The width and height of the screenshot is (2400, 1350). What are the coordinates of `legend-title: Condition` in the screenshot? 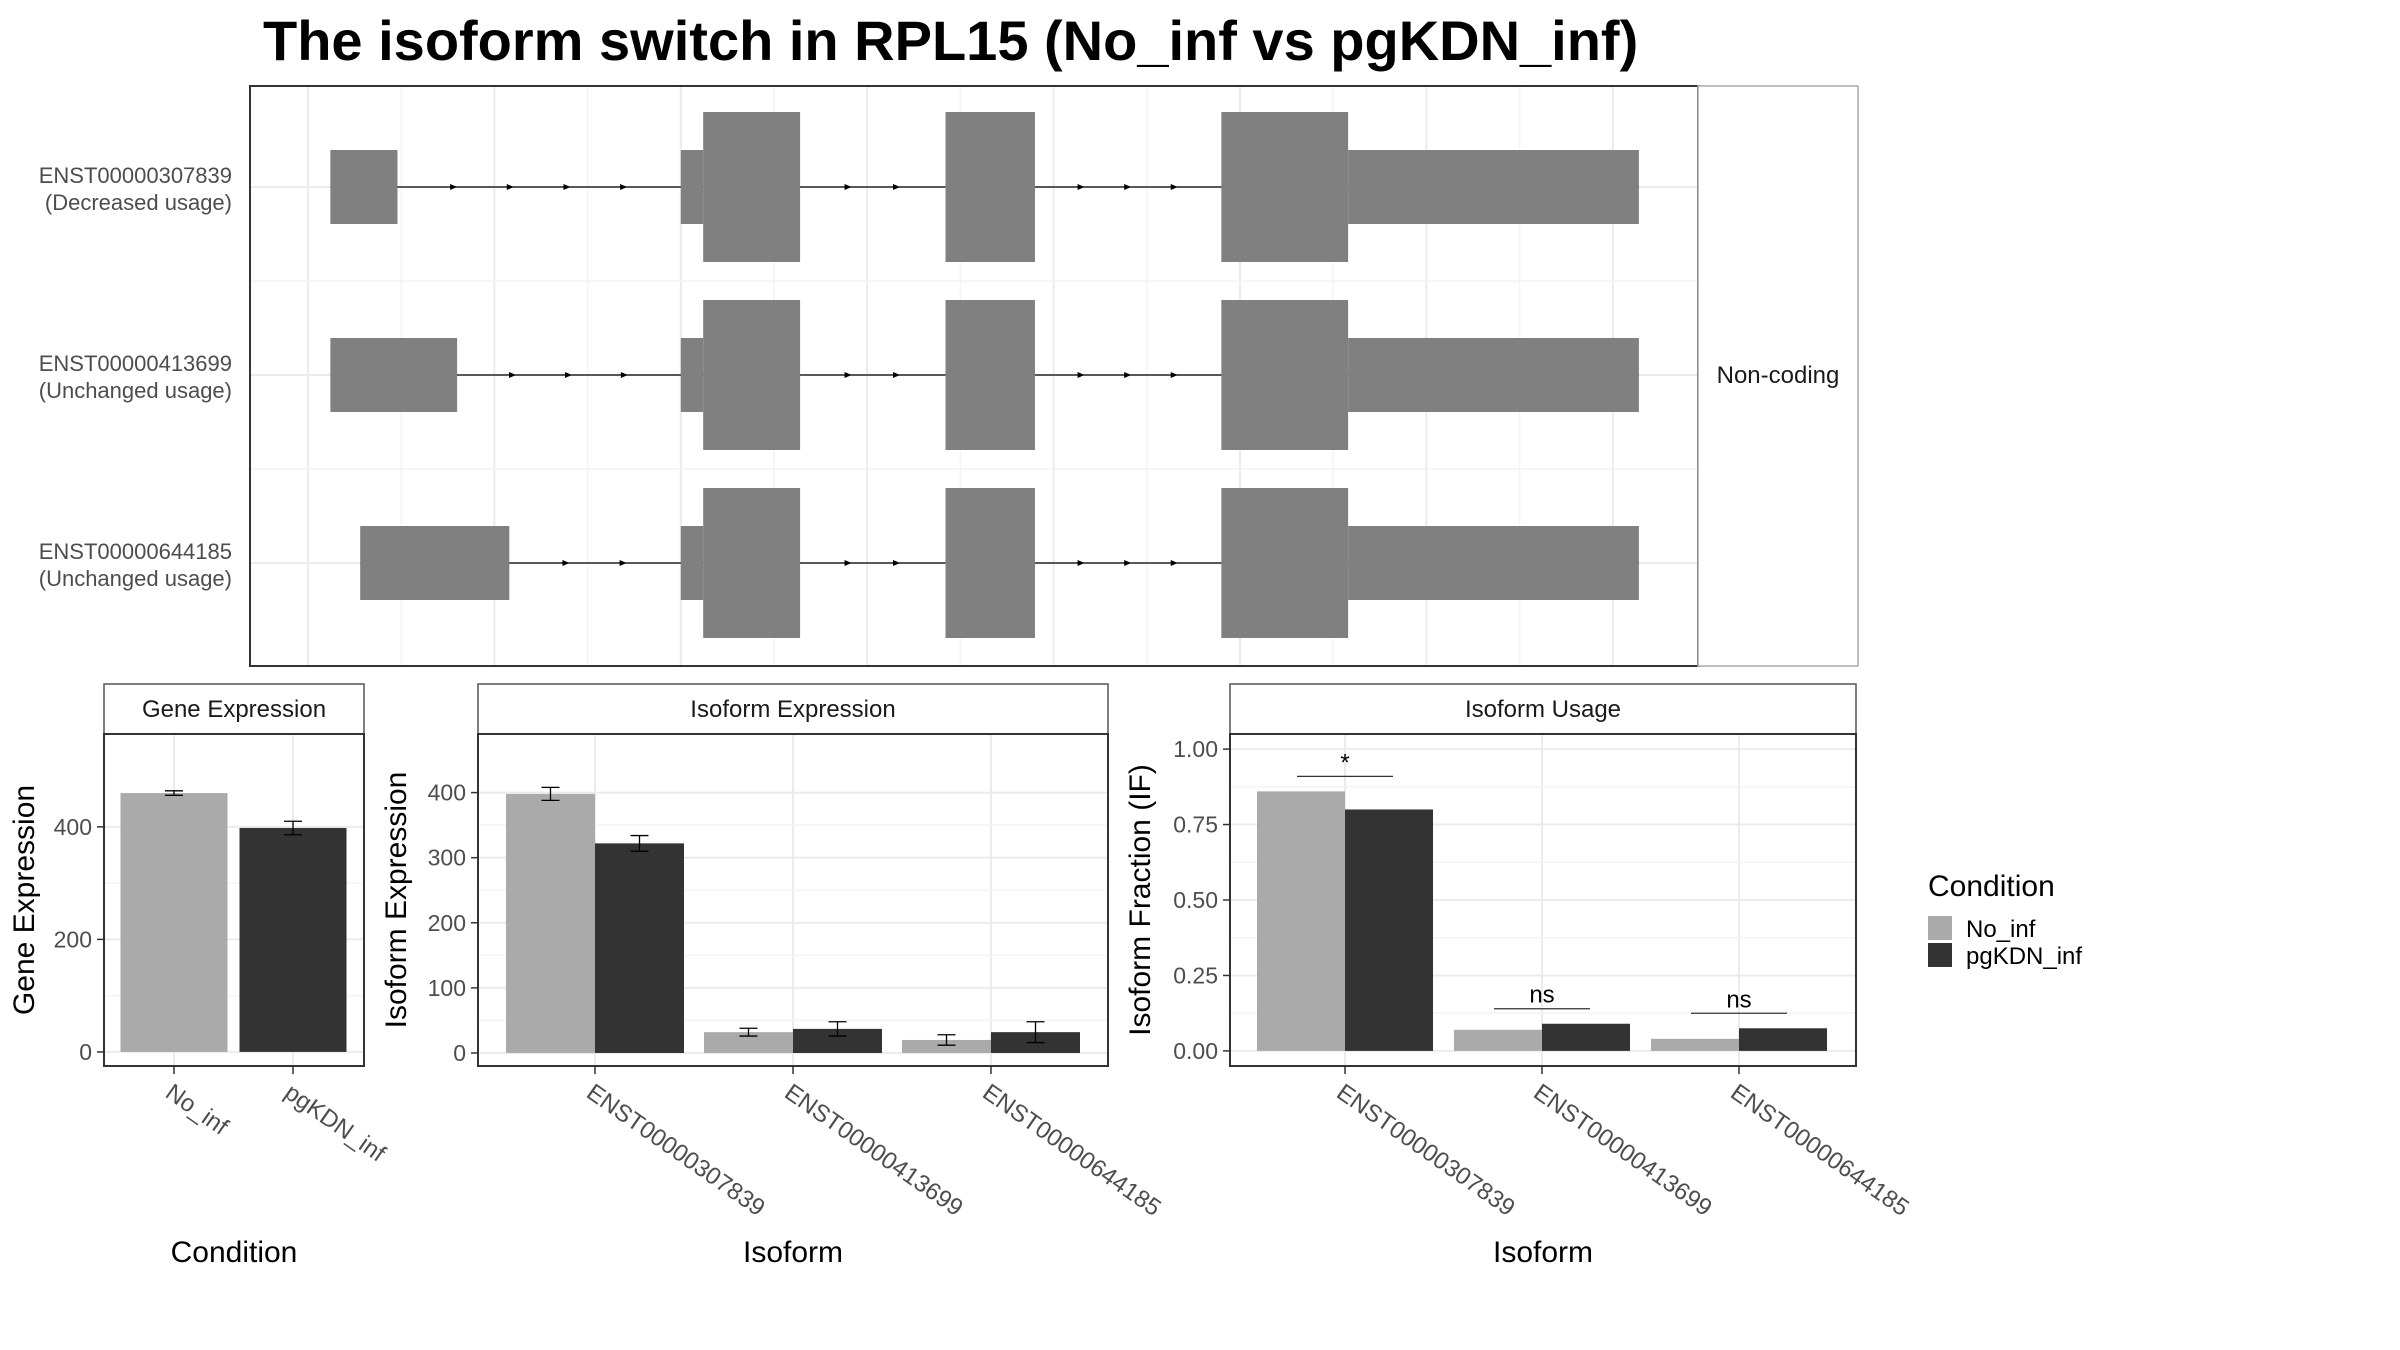 It's located at (1991, 886).